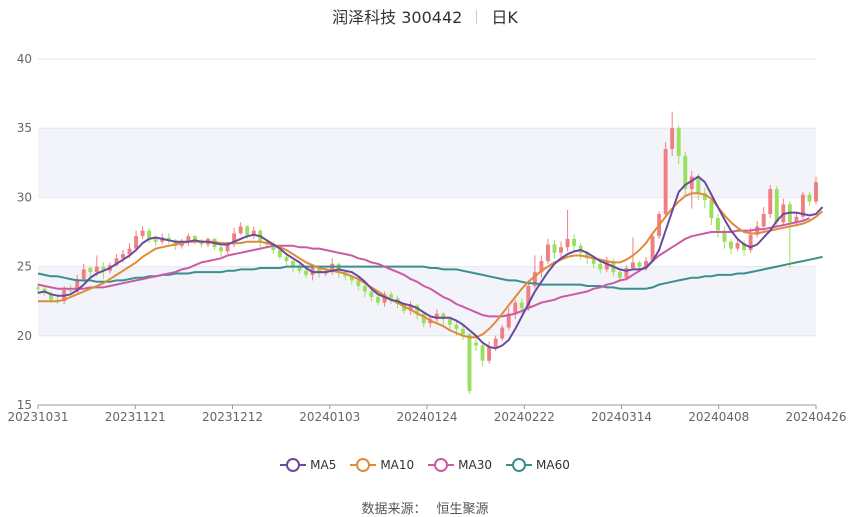 Image resolution: width=850 pixels, height=517 pixels. What do you see at coordinates (308, 465) in the screenshot?
I see `legend-item-ma5: MA5` at bounding box center [308, 465].